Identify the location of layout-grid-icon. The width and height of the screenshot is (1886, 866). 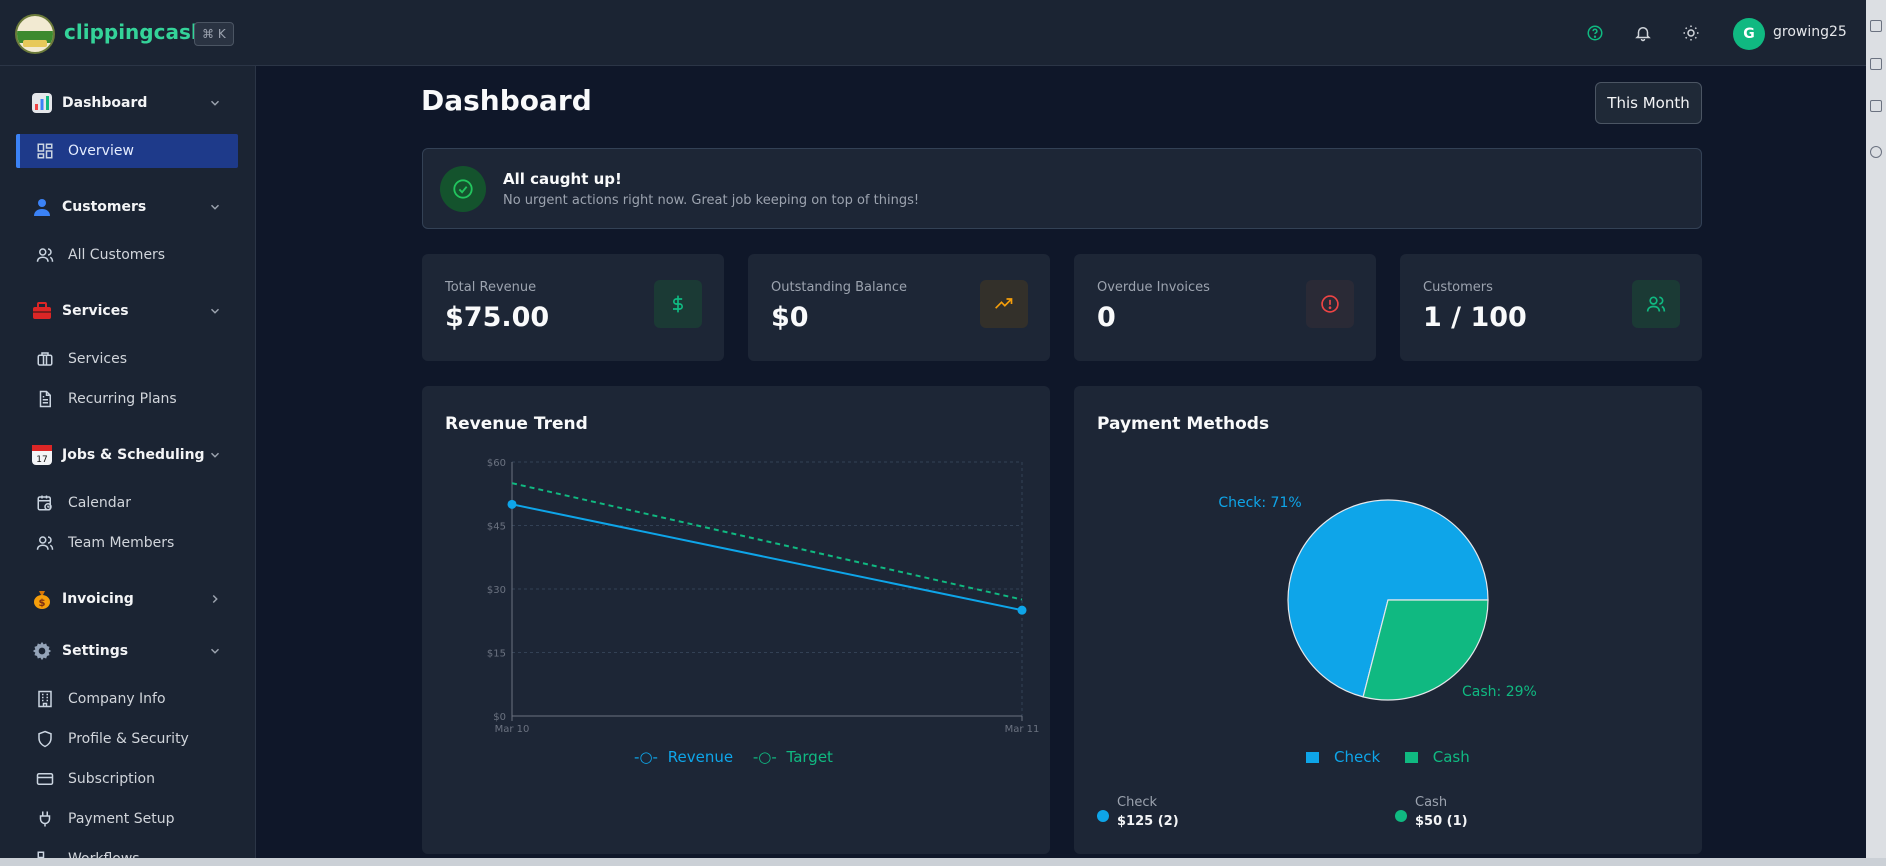
(45, 151).